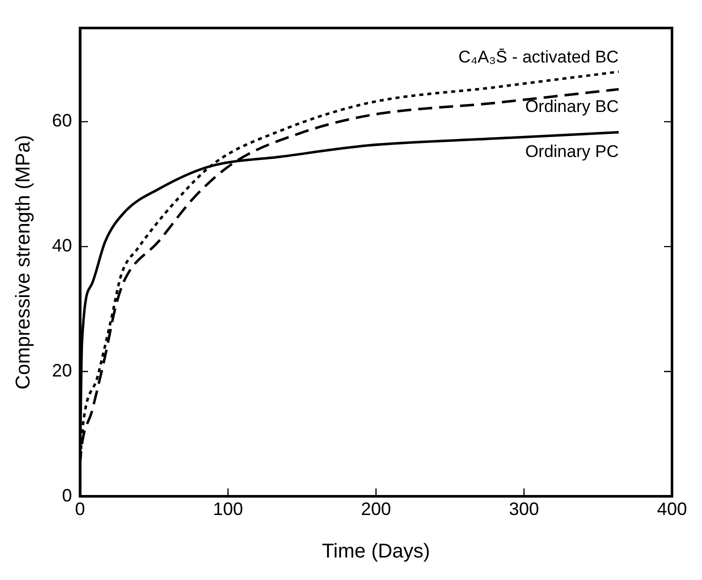 The height and width of the screenshot is (580, 702). Describe the element at coordinates (62, 370) in the screenshot. I see `y-tick-label: 20` at that location.